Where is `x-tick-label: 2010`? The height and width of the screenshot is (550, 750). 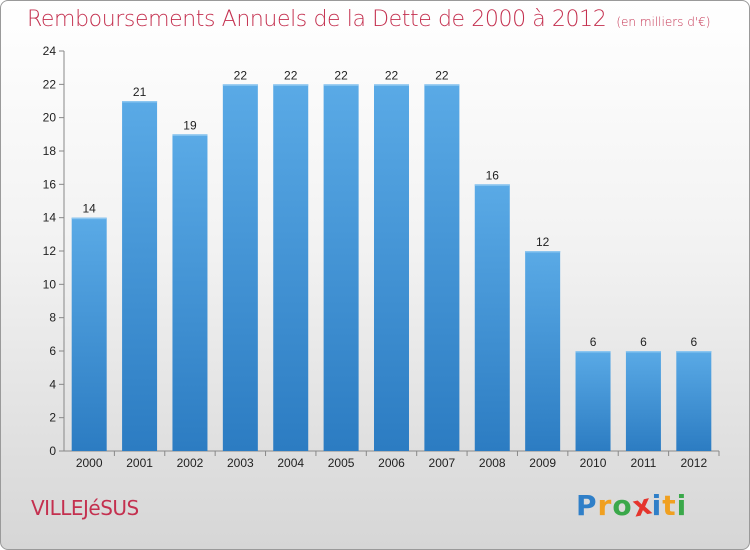
x-tick-label: 2010 is located at coordinates (593, 463).